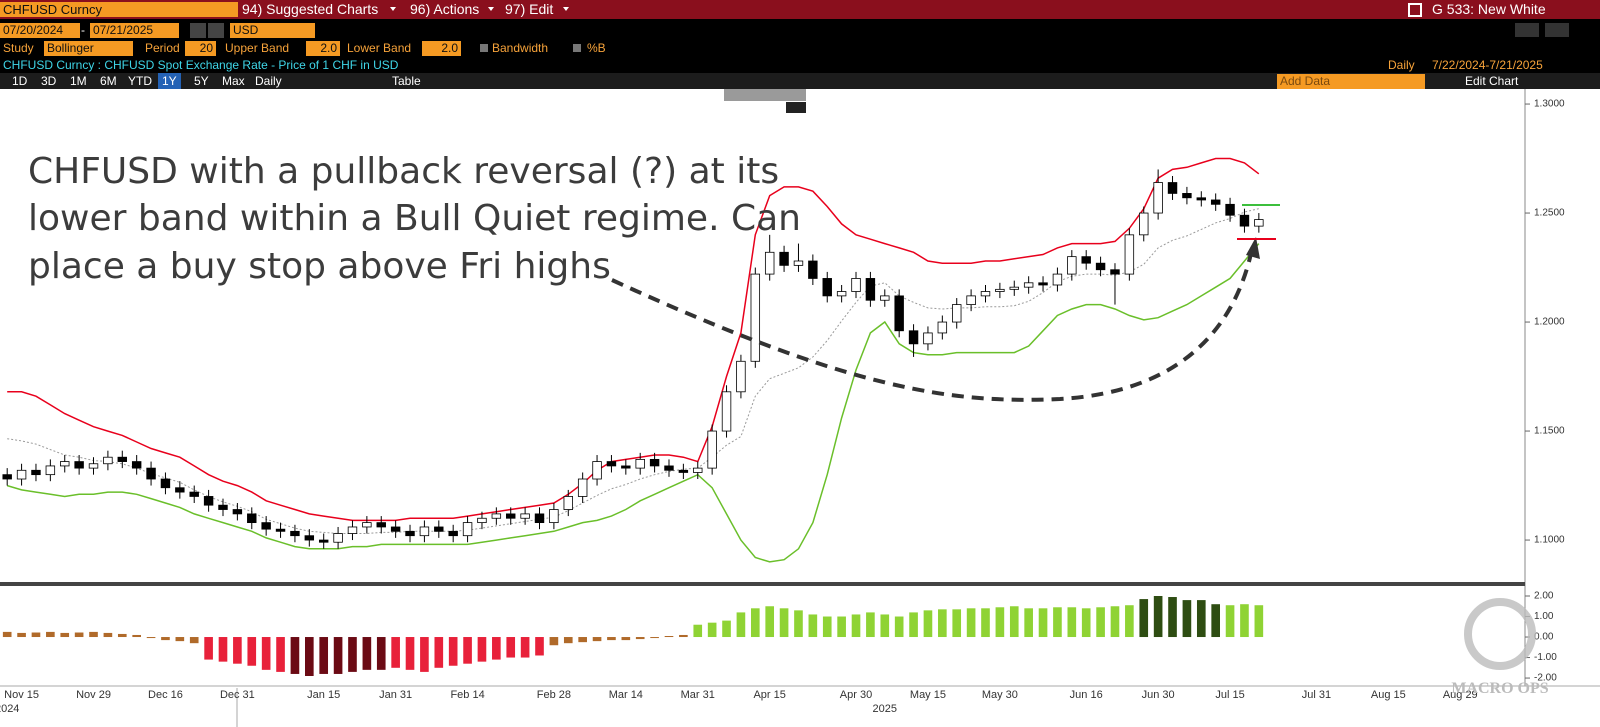  I want to click on x-tick-label: Jan 31, so click(395, 695).